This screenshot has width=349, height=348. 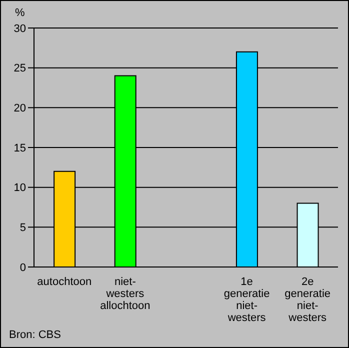 I want to click on y-tick-label: 15, so click(x=20, y=148).